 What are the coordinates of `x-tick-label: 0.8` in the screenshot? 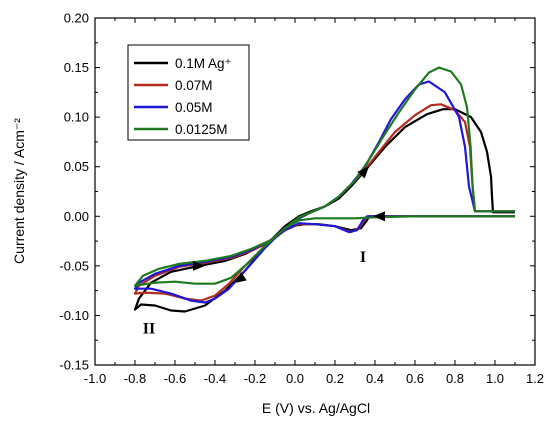 It's located at (455, 378).